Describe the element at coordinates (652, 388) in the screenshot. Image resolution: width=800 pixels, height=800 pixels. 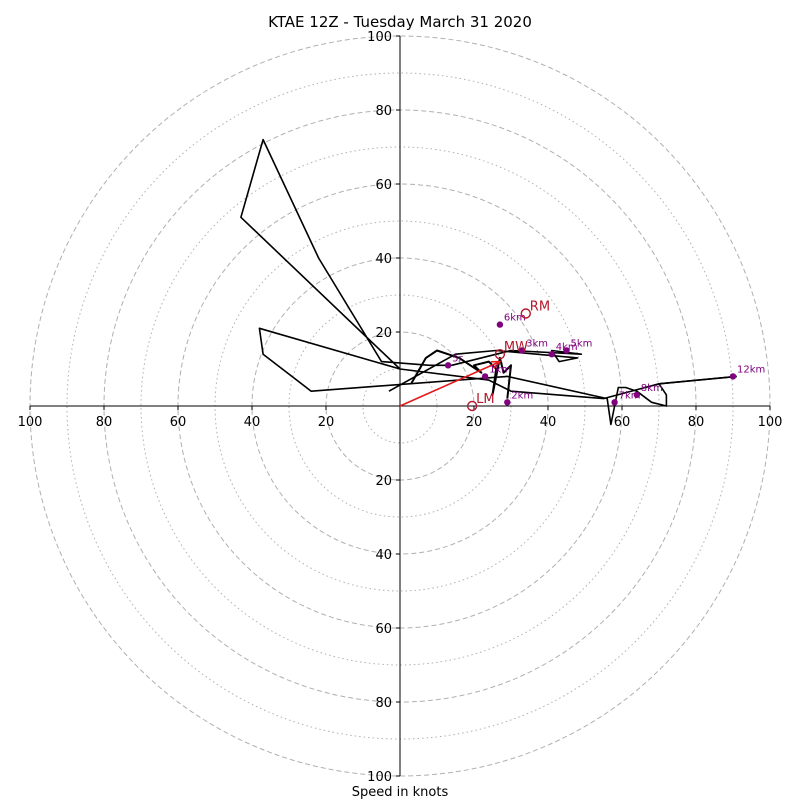
I see `height-marker-label: 8km` at that location.